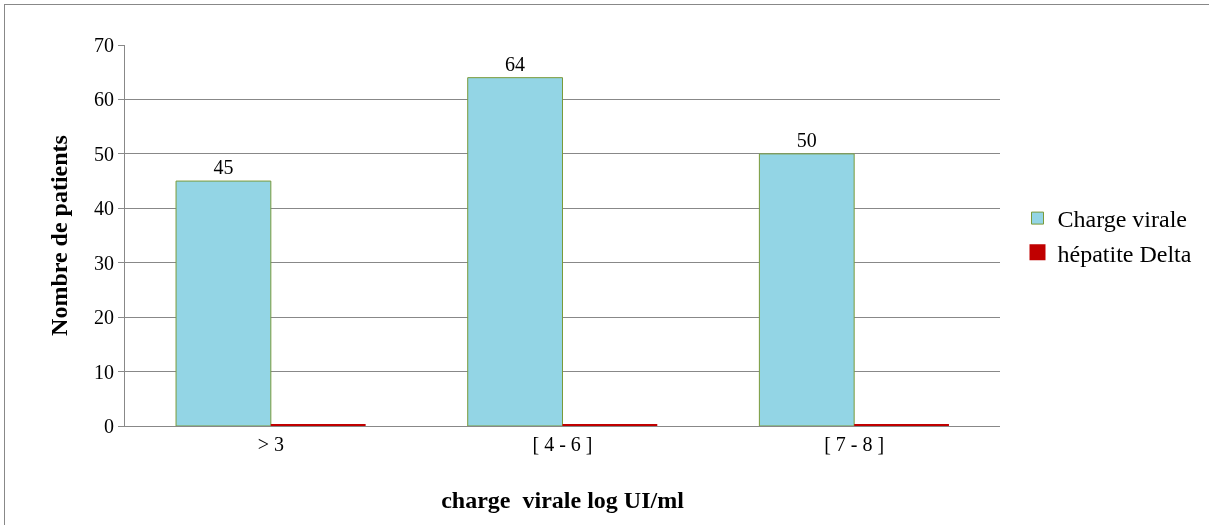 Image resolution: width=1215 pixels, height=531 pixels. I want to click on x-tick-label: [ 4 - 6 ], so click(562, 444).